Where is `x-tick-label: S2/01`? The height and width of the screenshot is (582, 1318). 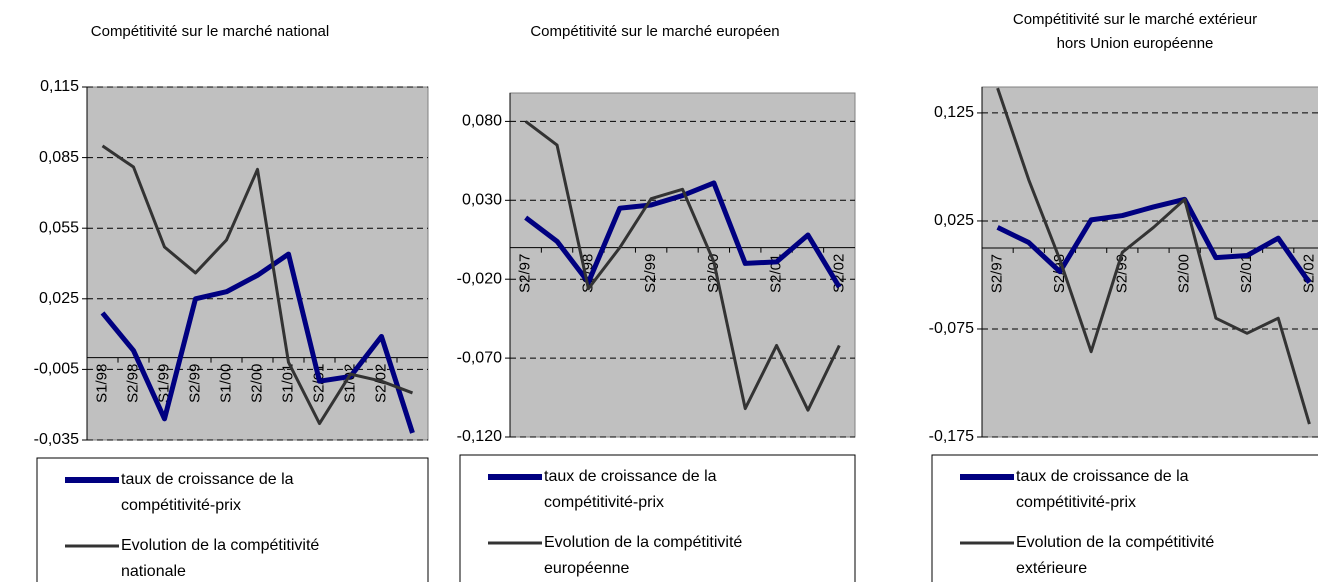 x-tick-label: S2/01 is located at coordinates (1246, 273).